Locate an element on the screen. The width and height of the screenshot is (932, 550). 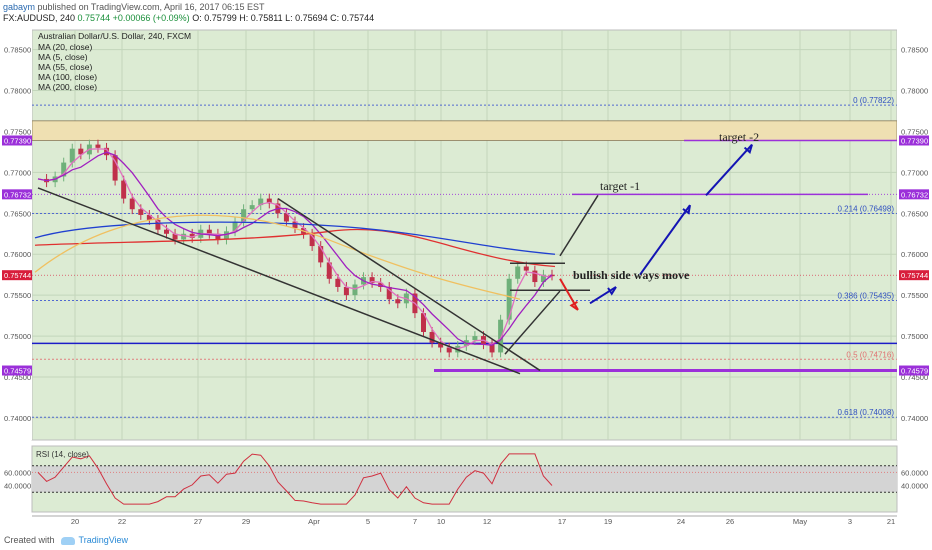
rsi-tick-right: 60.0000 is located at coordinates (914, 472).